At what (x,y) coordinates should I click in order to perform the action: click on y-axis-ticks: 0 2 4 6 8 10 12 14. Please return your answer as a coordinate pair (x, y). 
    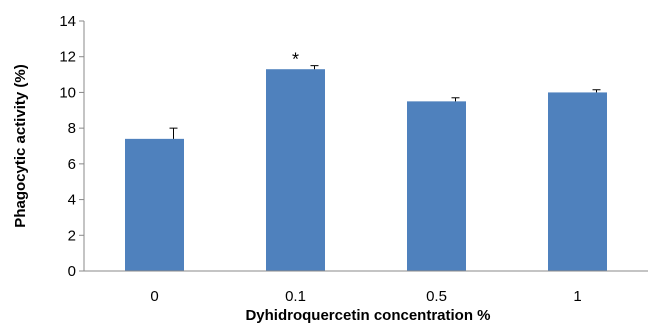
    Looking at the image, I should click on (71, 146).